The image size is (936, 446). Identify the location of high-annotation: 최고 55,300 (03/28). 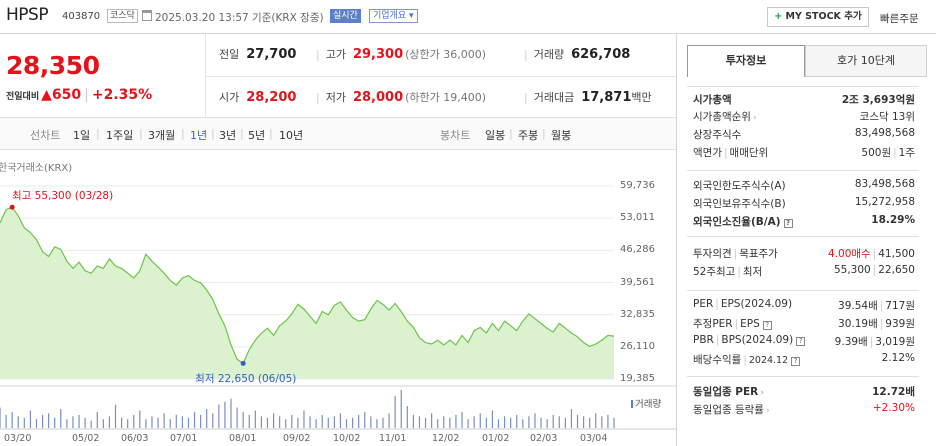
(63, 196).